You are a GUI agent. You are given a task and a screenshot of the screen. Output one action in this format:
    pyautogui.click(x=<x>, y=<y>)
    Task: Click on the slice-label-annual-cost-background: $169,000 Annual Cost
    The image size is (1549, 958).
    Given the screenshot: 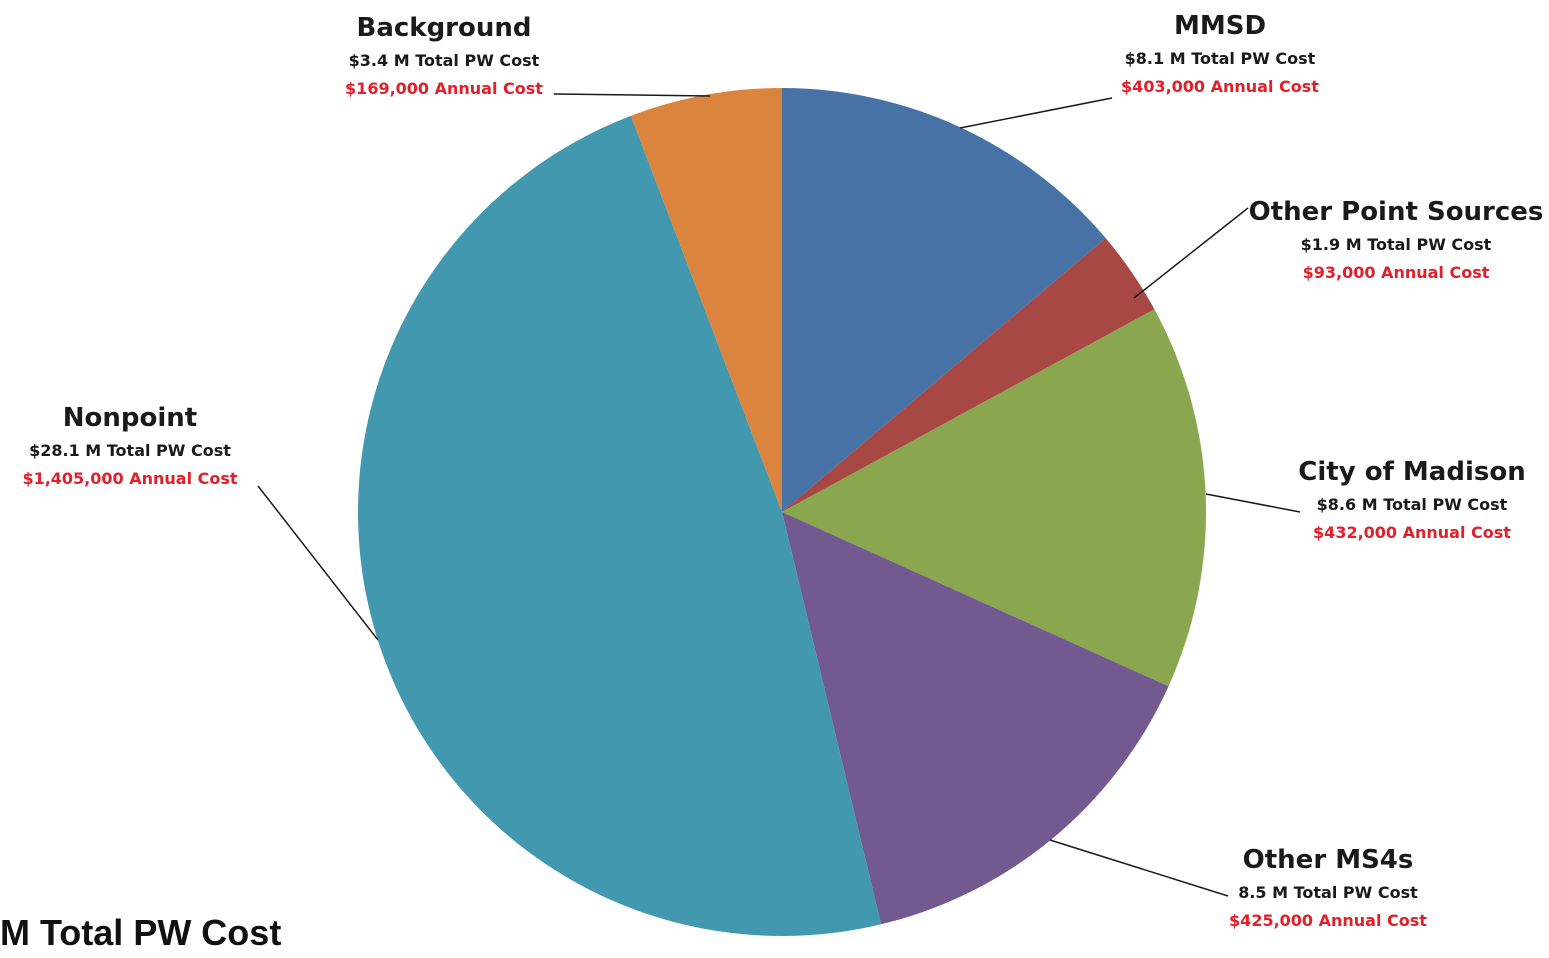 What is the action you would take?
    pyautogui.click(x=444, y=88)
    